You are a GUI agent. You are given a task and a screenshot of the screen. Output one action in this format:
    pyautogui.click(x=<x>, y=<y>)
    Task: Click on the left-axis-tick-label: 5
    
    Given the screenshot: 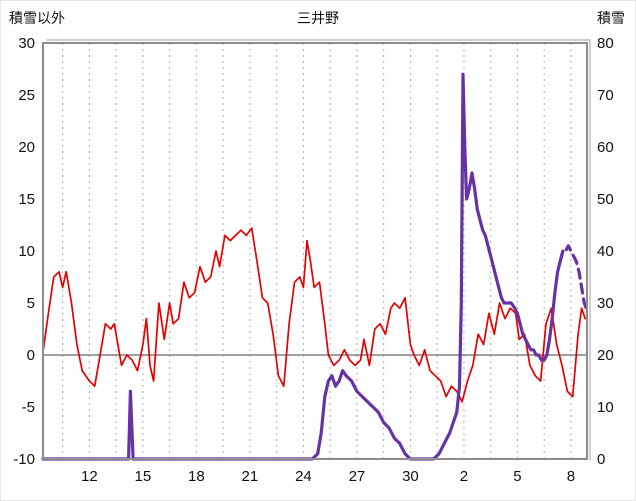 What is the action you would take?
    pyautogui.click(x=31, y=303)
    